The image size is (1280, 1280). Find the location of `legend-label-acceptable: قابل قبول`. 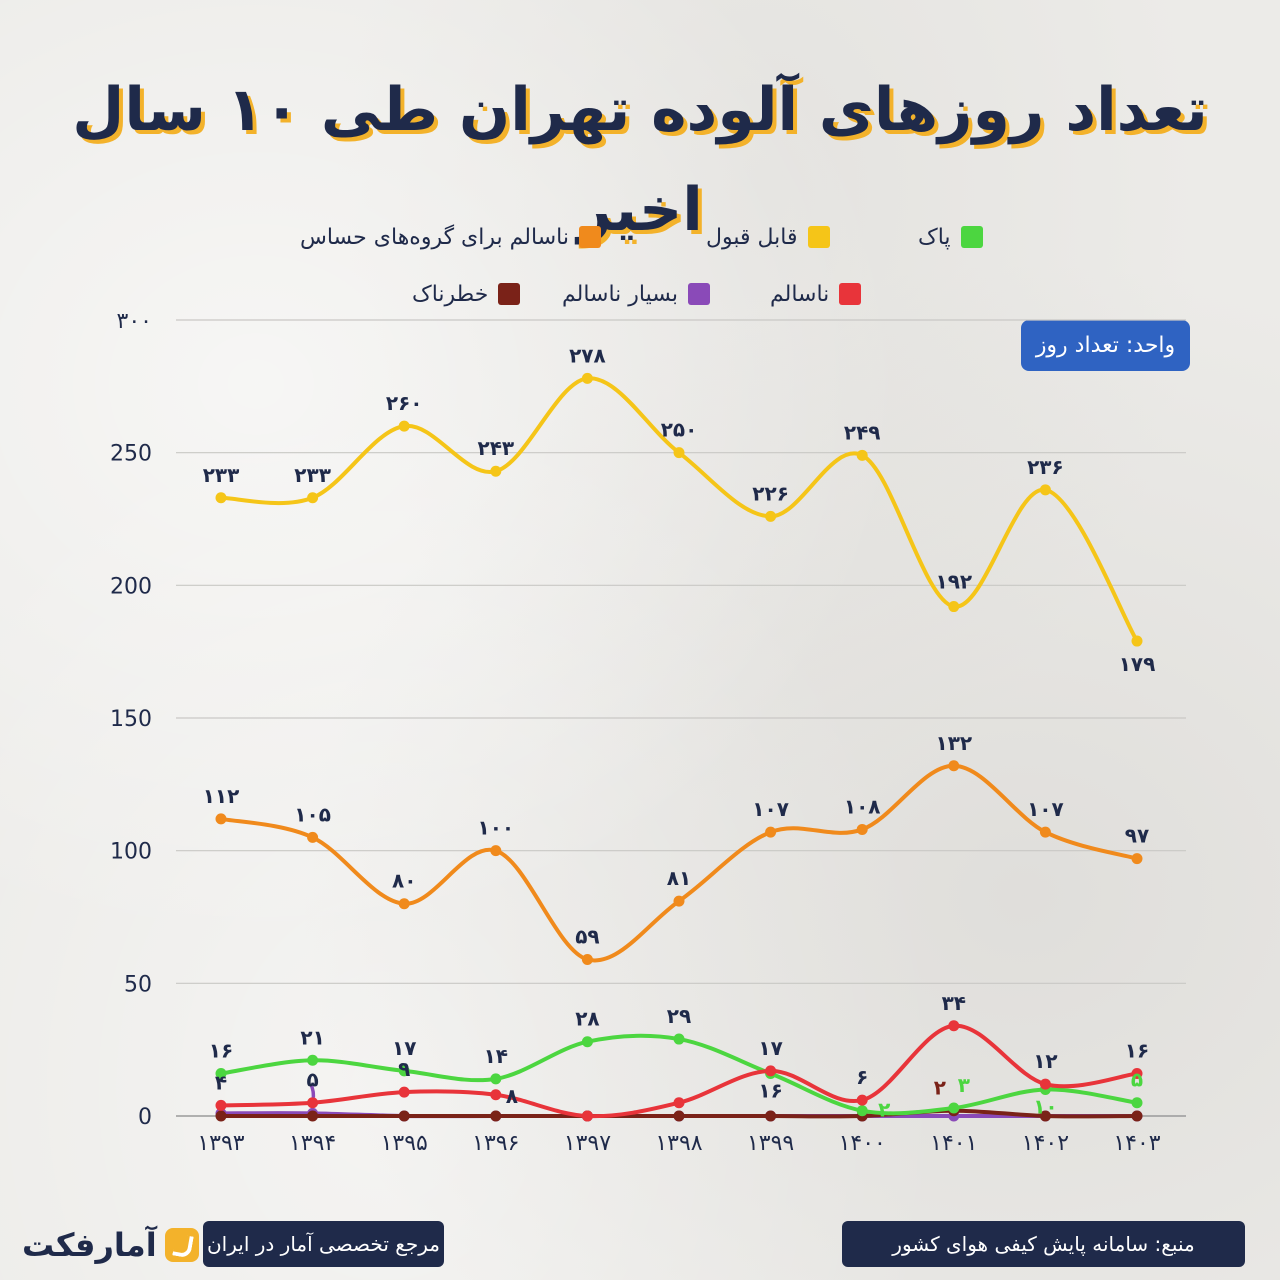

legend-label-acceptable: قابل قبول is located at coordinates (752, 237).